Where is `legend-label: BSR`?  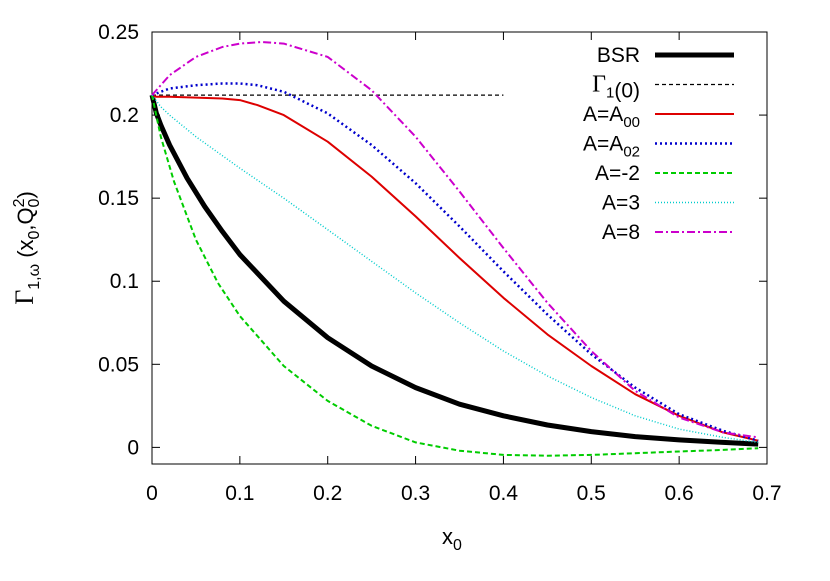 legend-label: BSR is located at coordinates (618, 55).